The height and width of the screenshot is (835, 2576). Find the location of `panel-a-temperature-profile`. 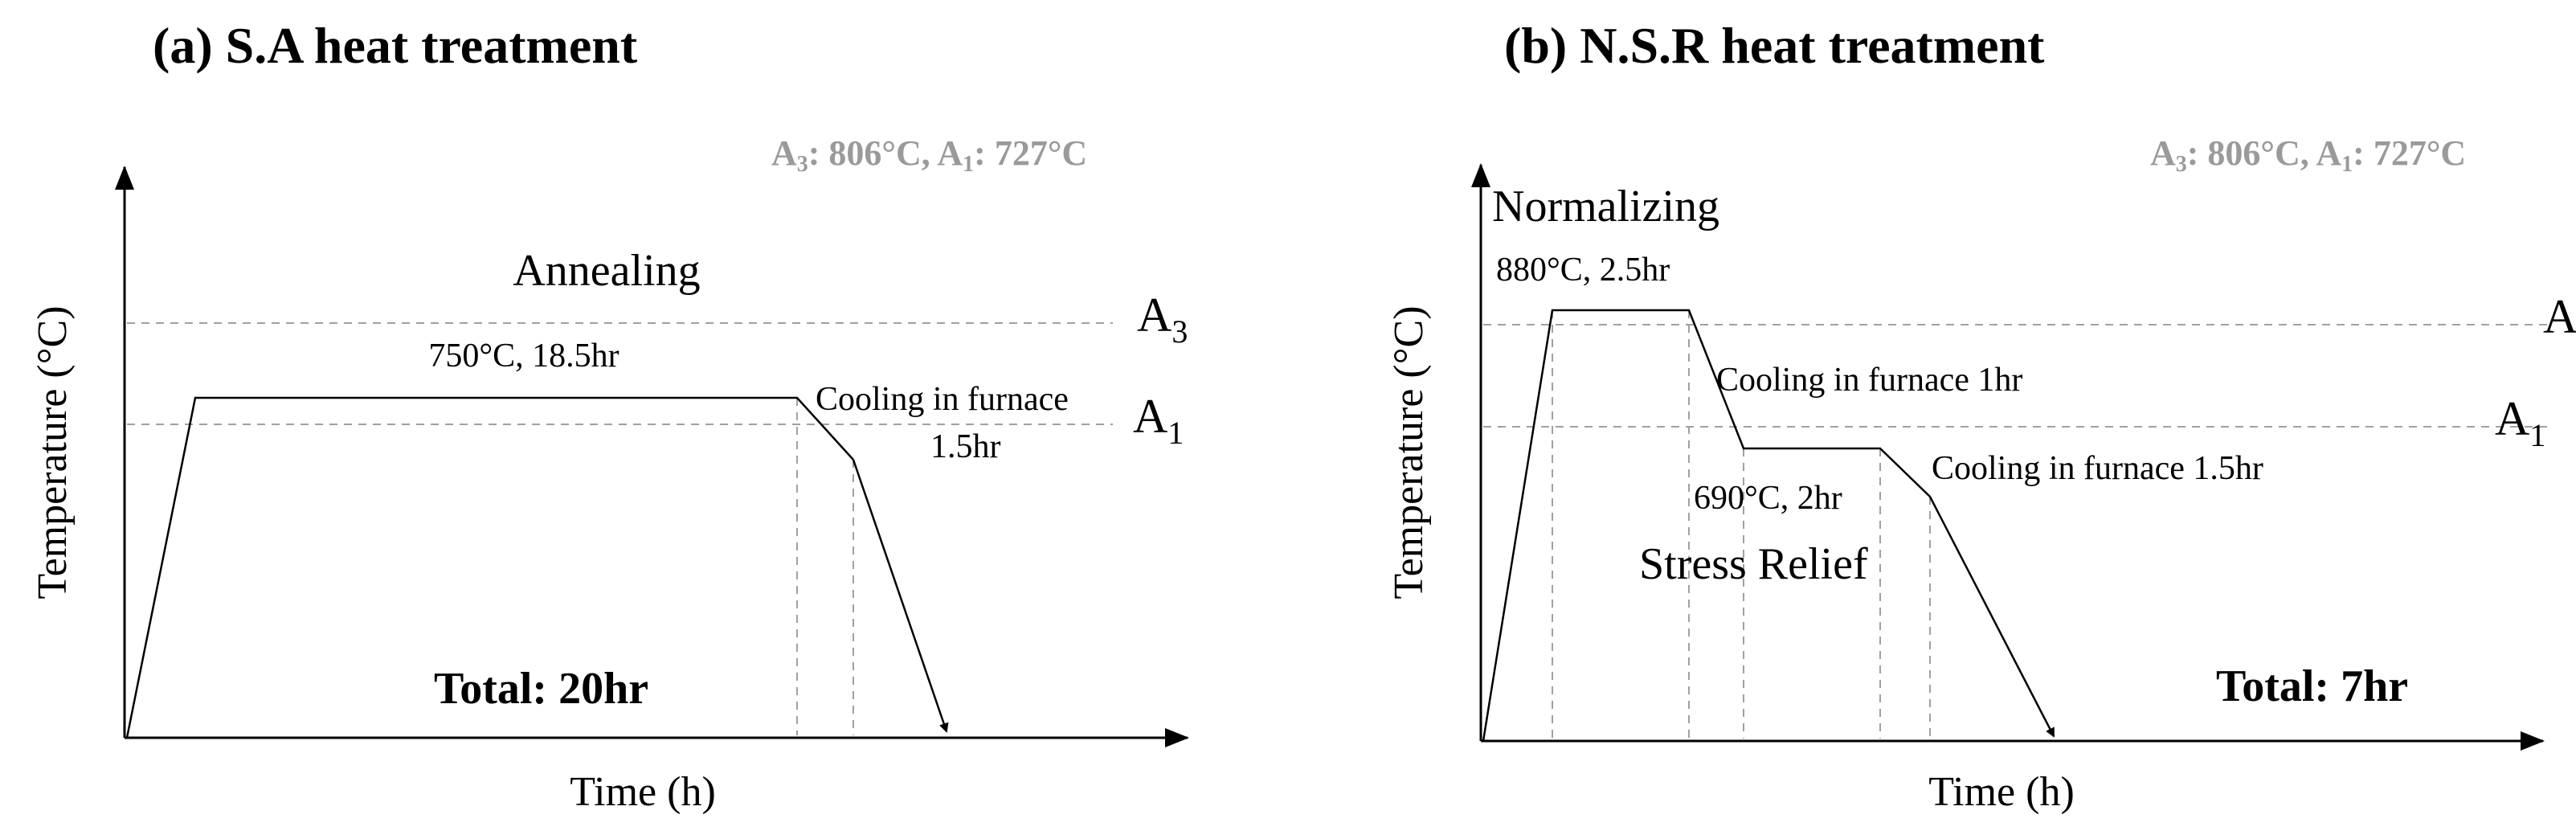

panel-a-temperature-profile is located at coordinates (489, 567).